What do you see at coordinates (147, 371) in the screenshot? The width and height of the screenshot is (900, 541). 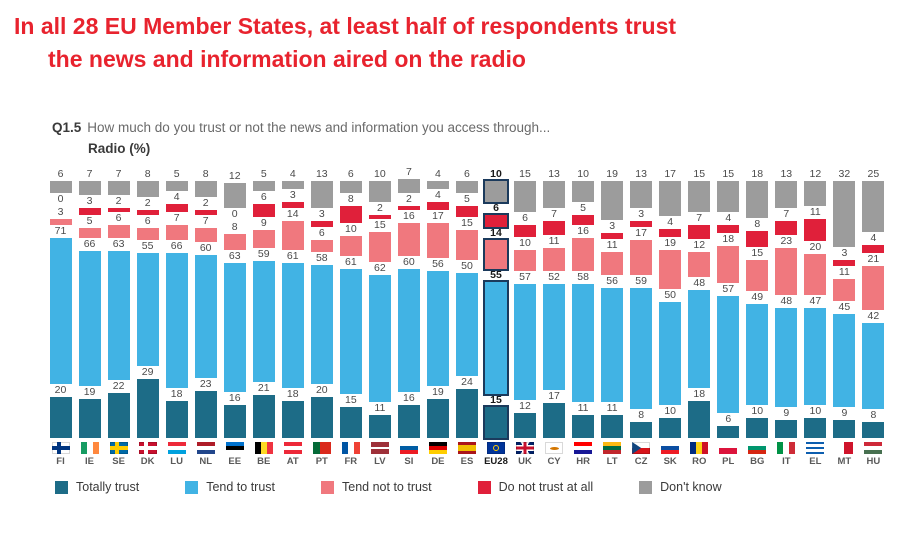 I see `value-label-totally_trust: 29` at bounding box center [147, 371].